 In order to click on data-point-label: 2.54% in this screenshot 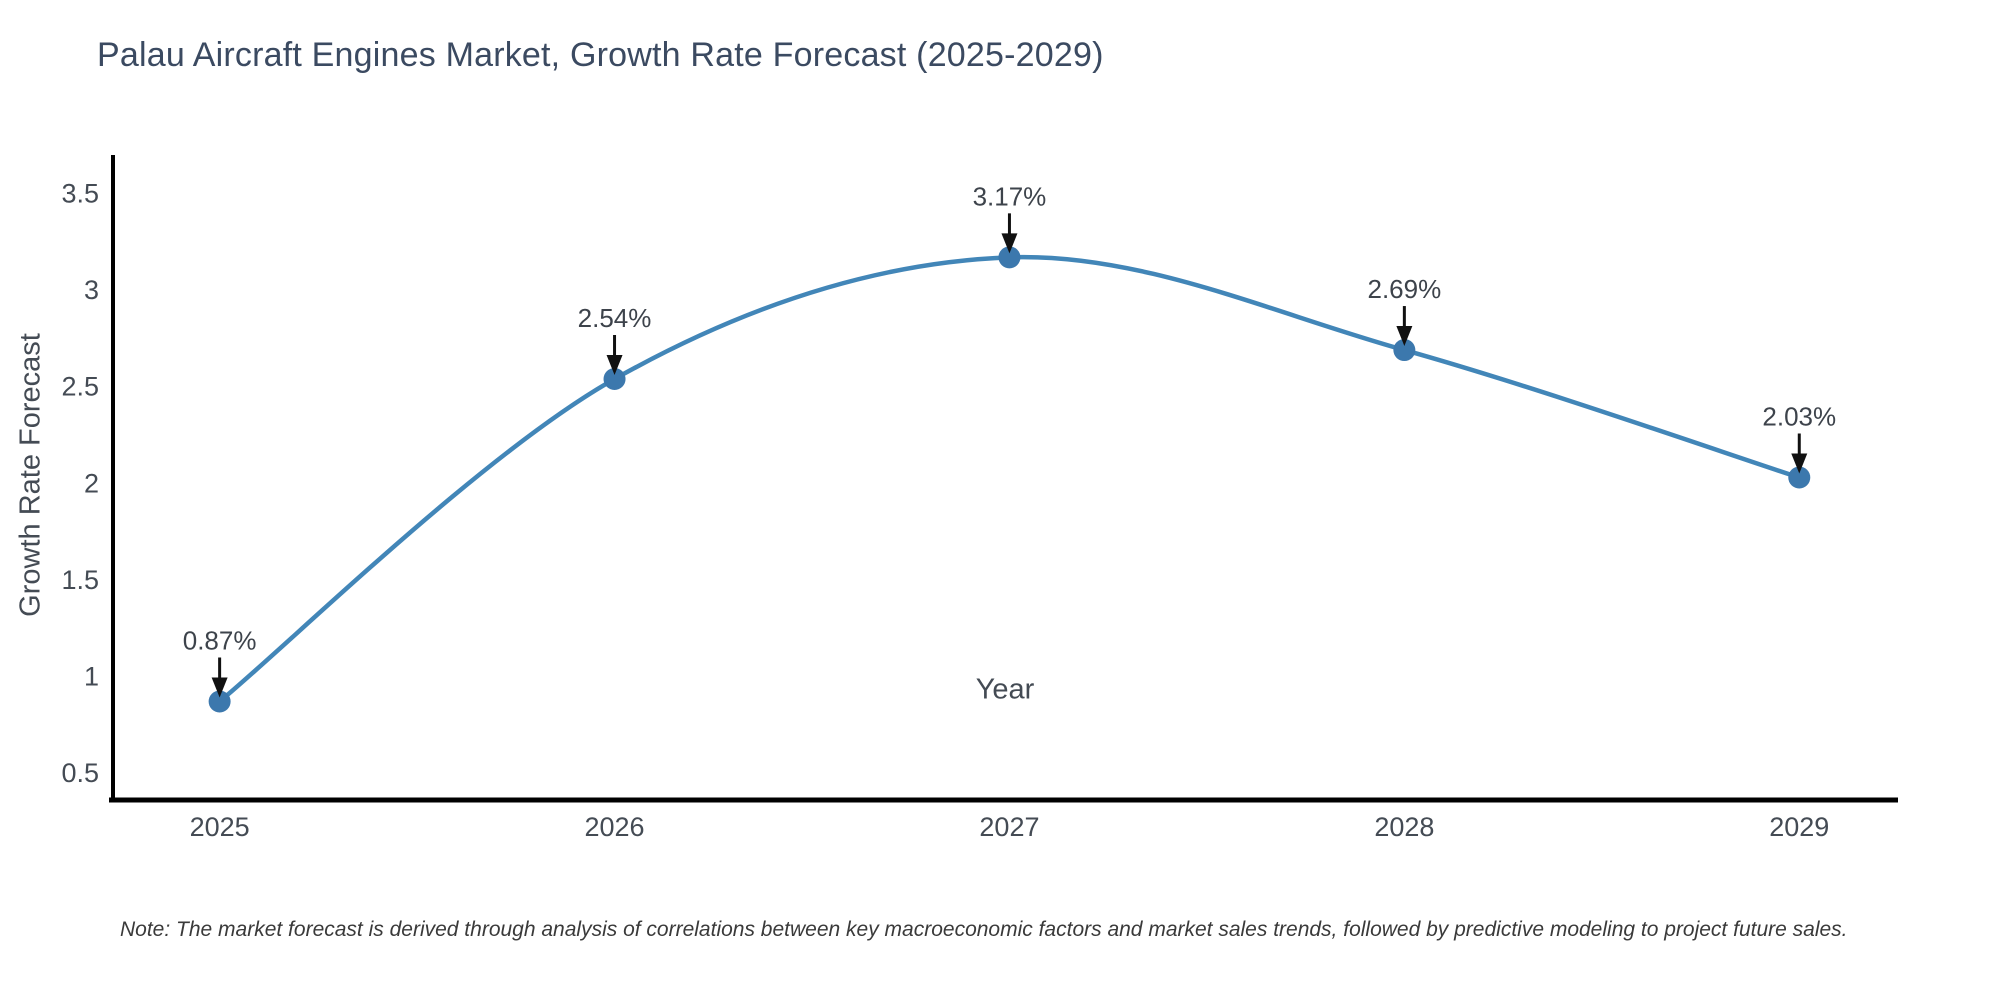, I will do `click(615, 318)`.